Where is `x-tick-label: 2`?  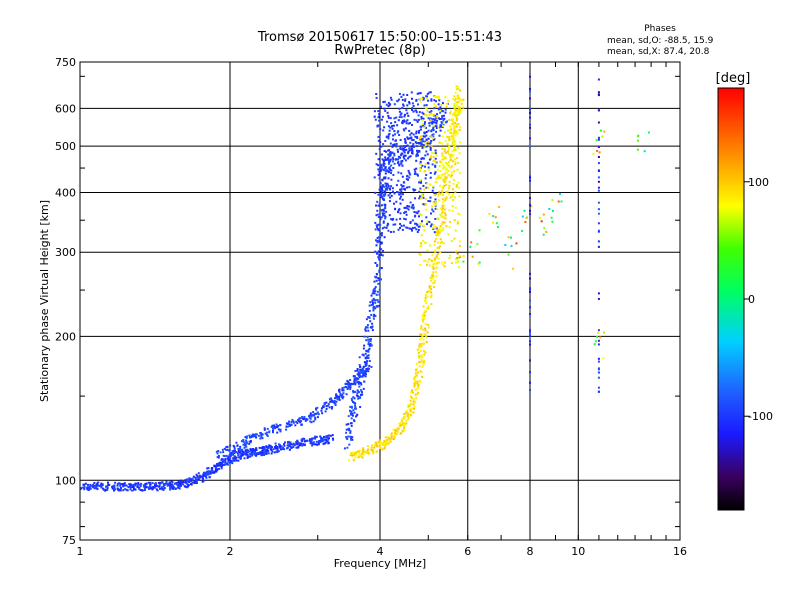
x-tick-label: 2 is located at coordinates (230, 551).